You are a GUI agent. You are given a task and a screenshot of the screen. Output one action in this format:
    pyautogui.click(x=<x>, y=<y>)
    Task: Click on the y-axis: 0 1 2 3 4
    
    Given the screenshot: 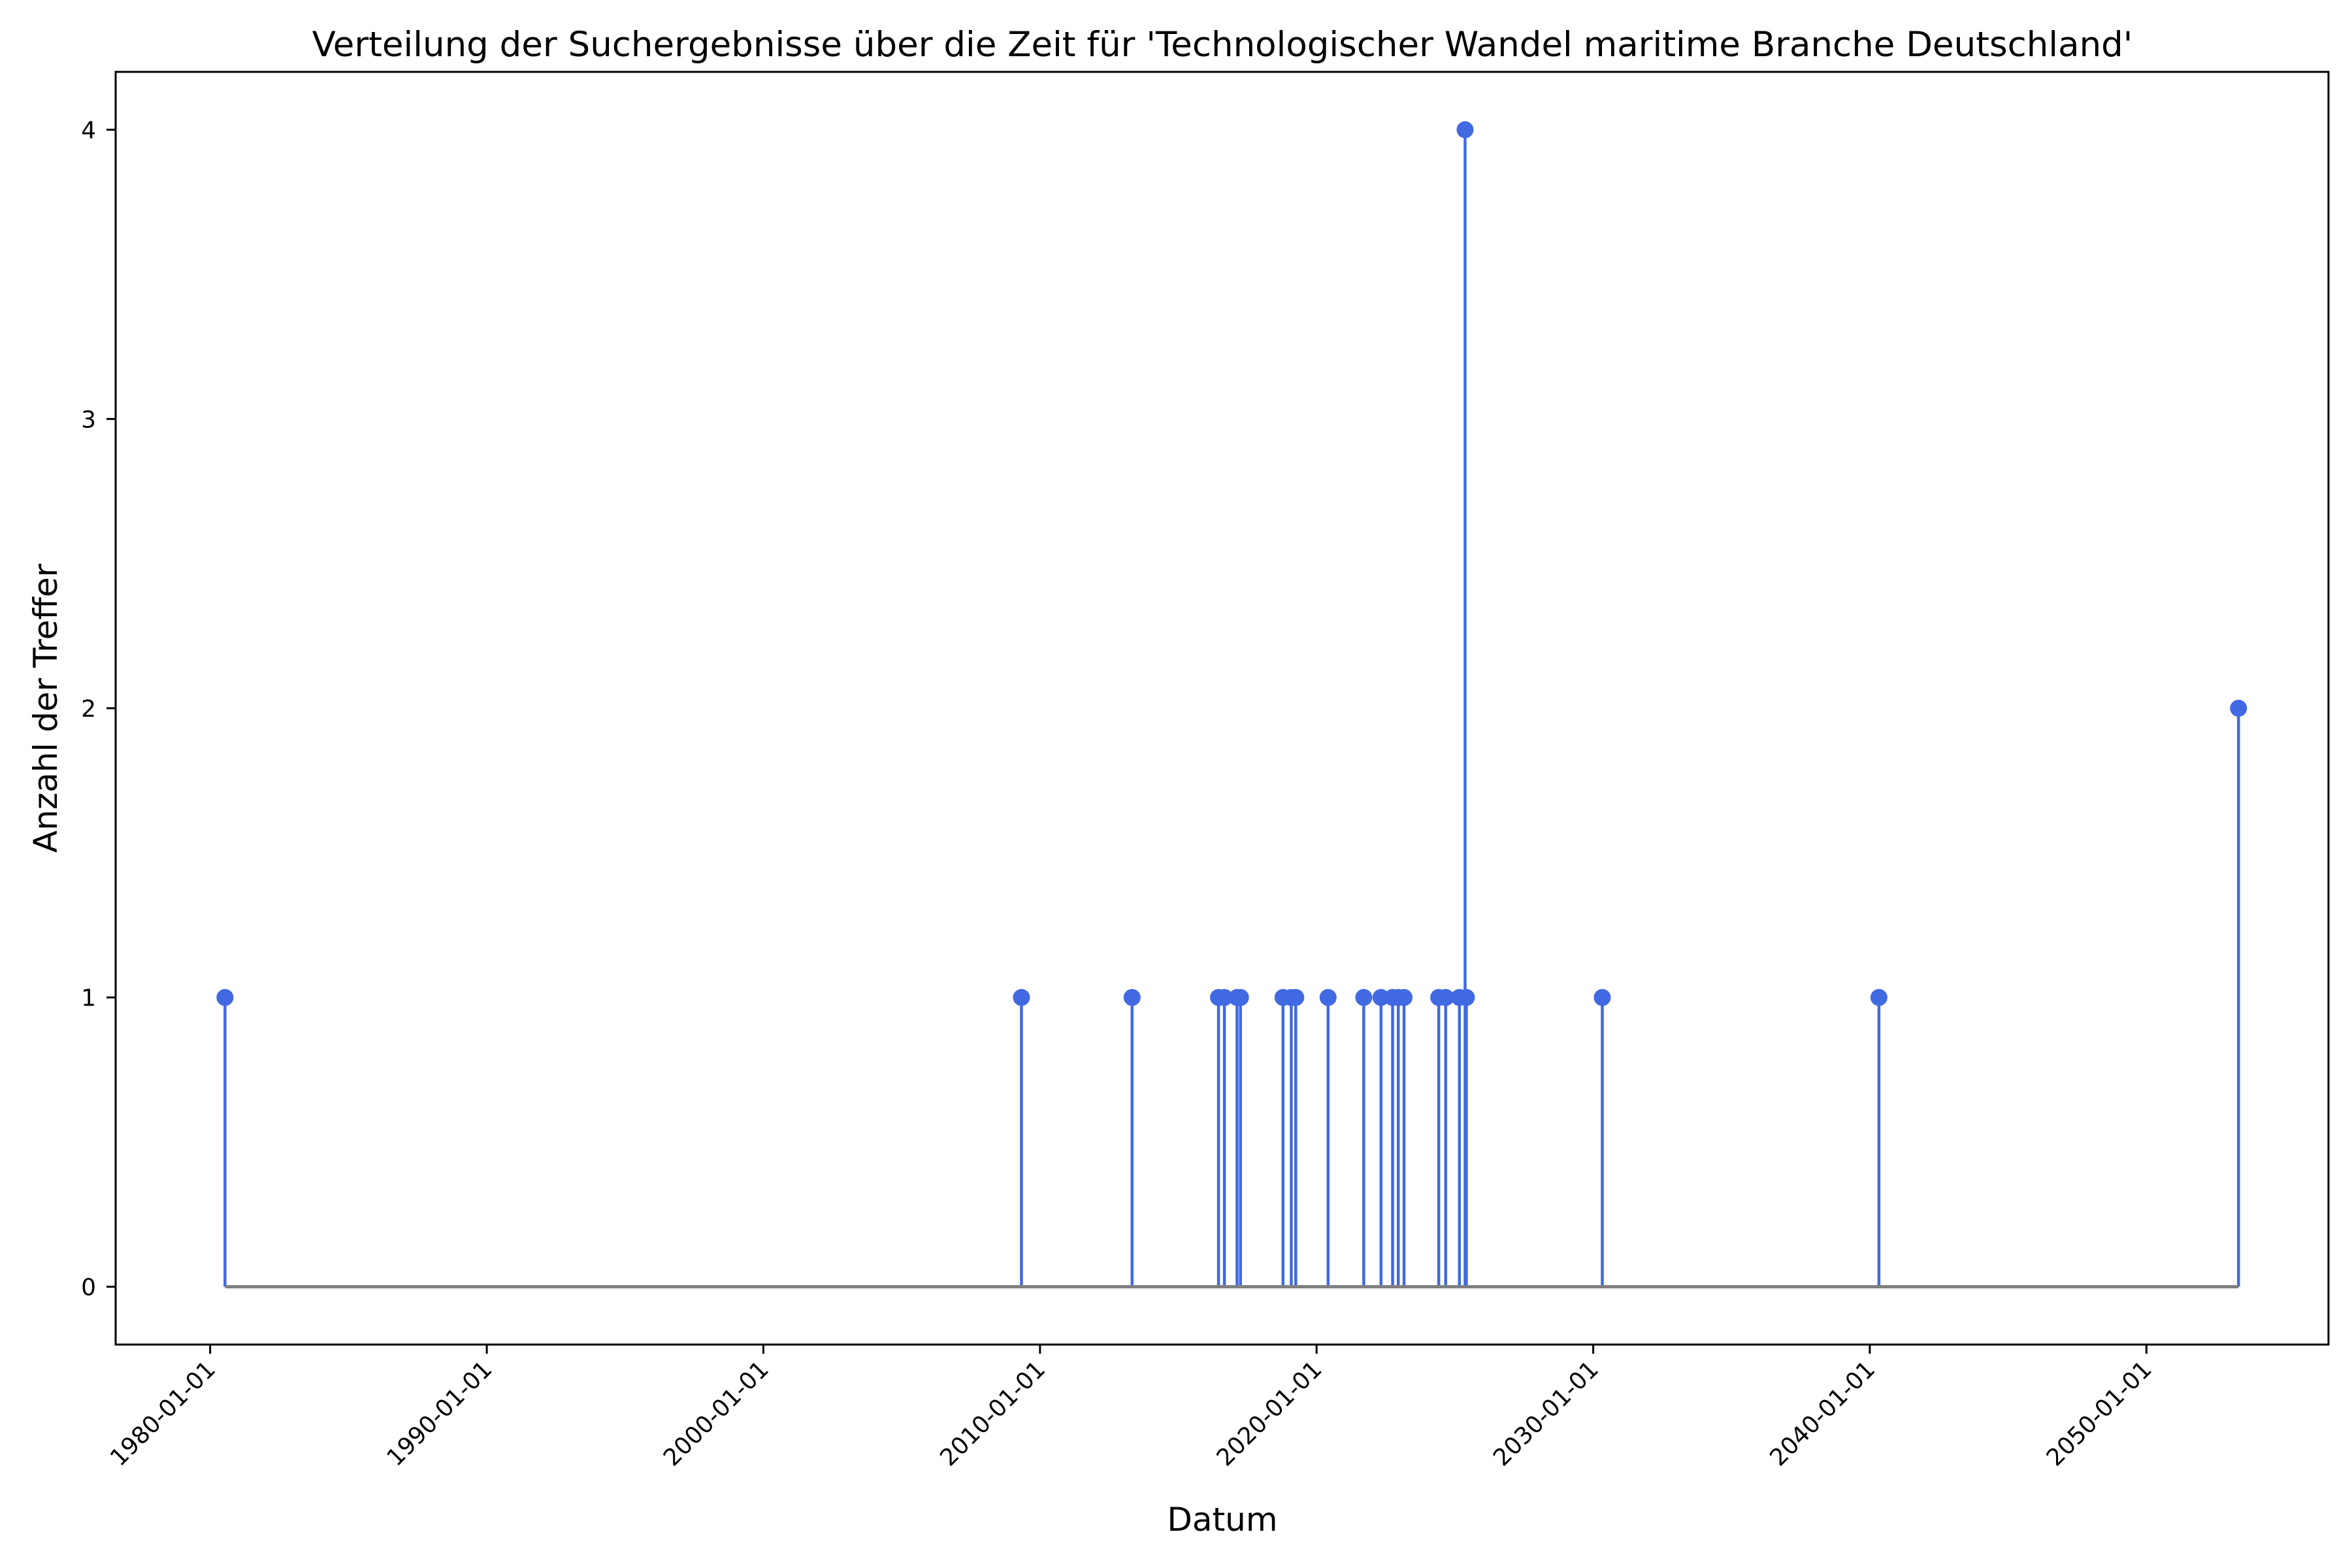 What is the action you would take?
    pyautogui.click(x=98, y=709)
    